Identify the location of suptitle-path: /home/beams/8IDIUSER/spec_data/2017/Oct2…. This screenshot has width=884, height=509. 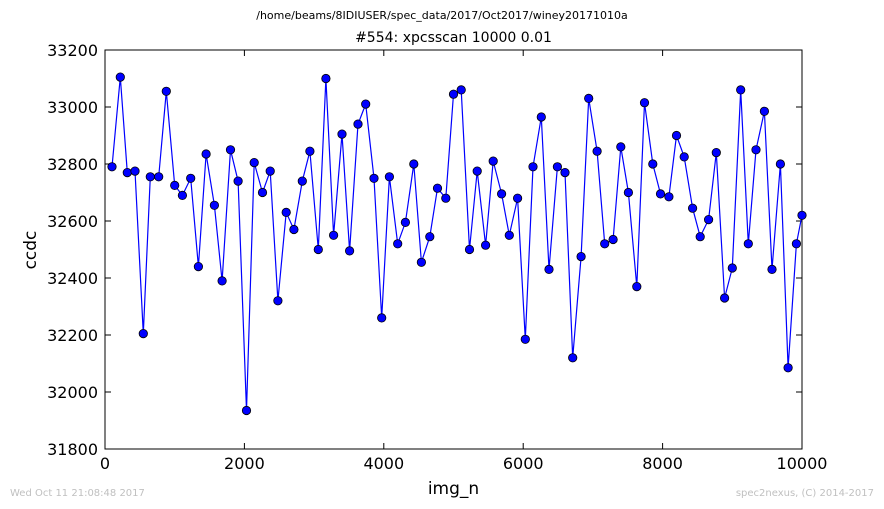
(442, 15).